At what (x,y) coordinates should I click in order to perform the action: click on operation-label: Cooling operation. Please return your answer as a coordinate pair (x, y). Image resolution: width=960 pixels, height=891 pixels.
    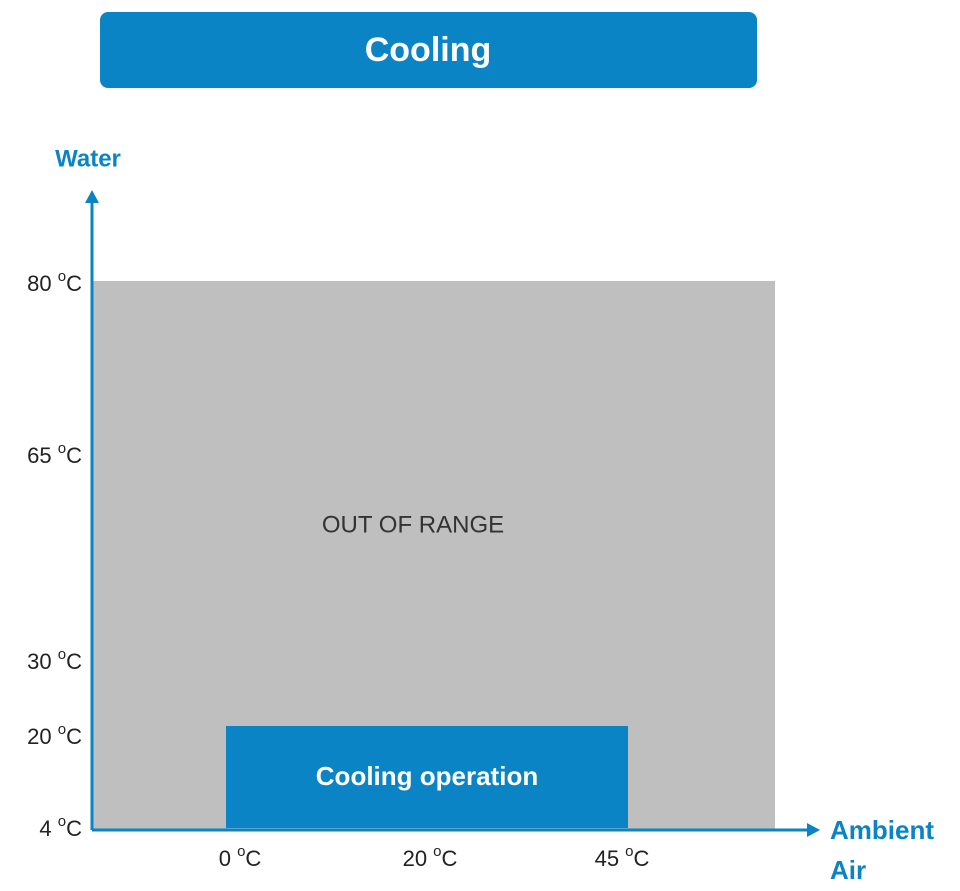
    Looking at the image, I should click on (427, 776).